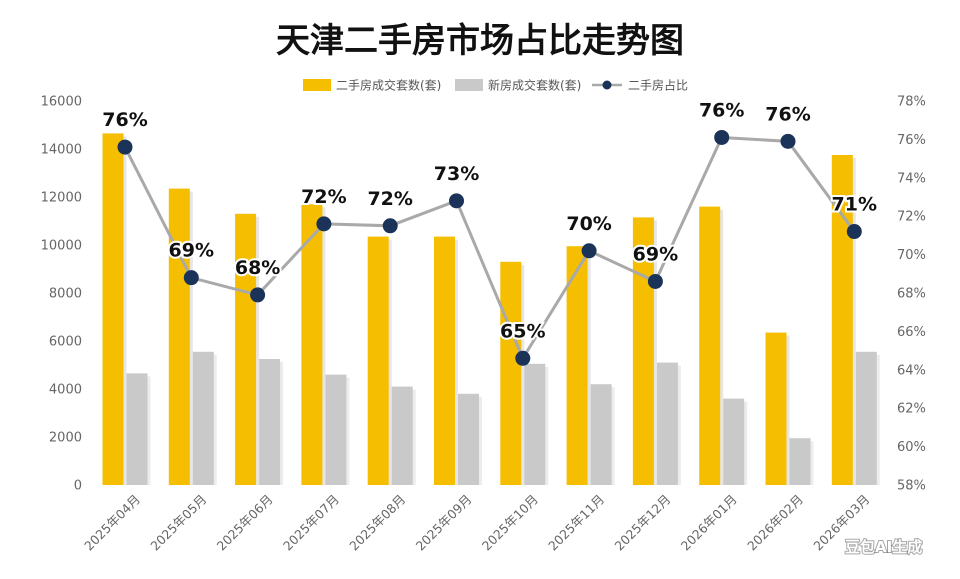 The height and width of the screenshot is (579, 960). Describe the element at coordinates (456, 174) in the screenshot. I see `share-data-label: 73%` at that location.